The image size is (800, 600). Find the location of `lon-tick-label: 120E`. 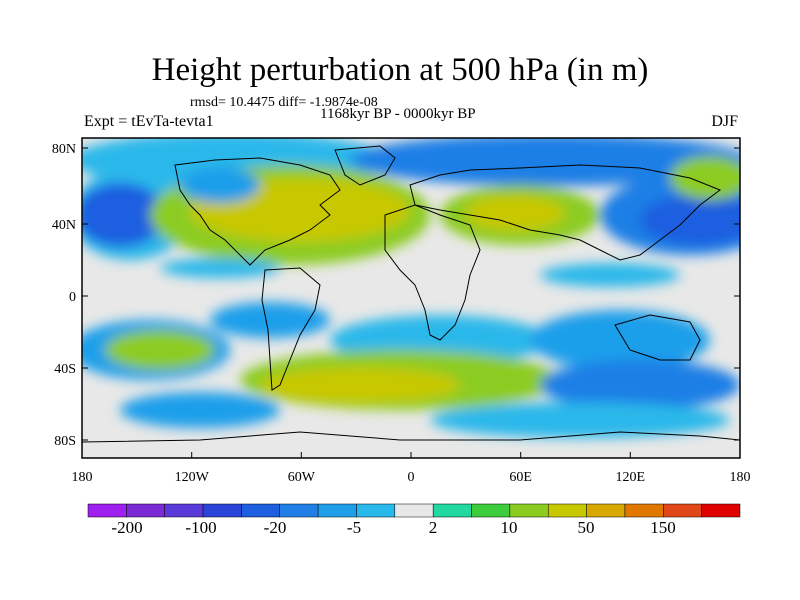

lon-tick-label: 120E is located at coordinates (631, 477).